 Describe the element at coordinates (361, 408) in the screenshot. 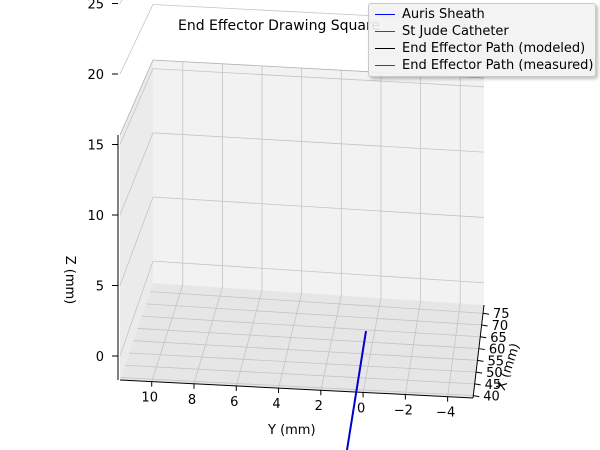

I see `y-tick-label: 0` at that location.